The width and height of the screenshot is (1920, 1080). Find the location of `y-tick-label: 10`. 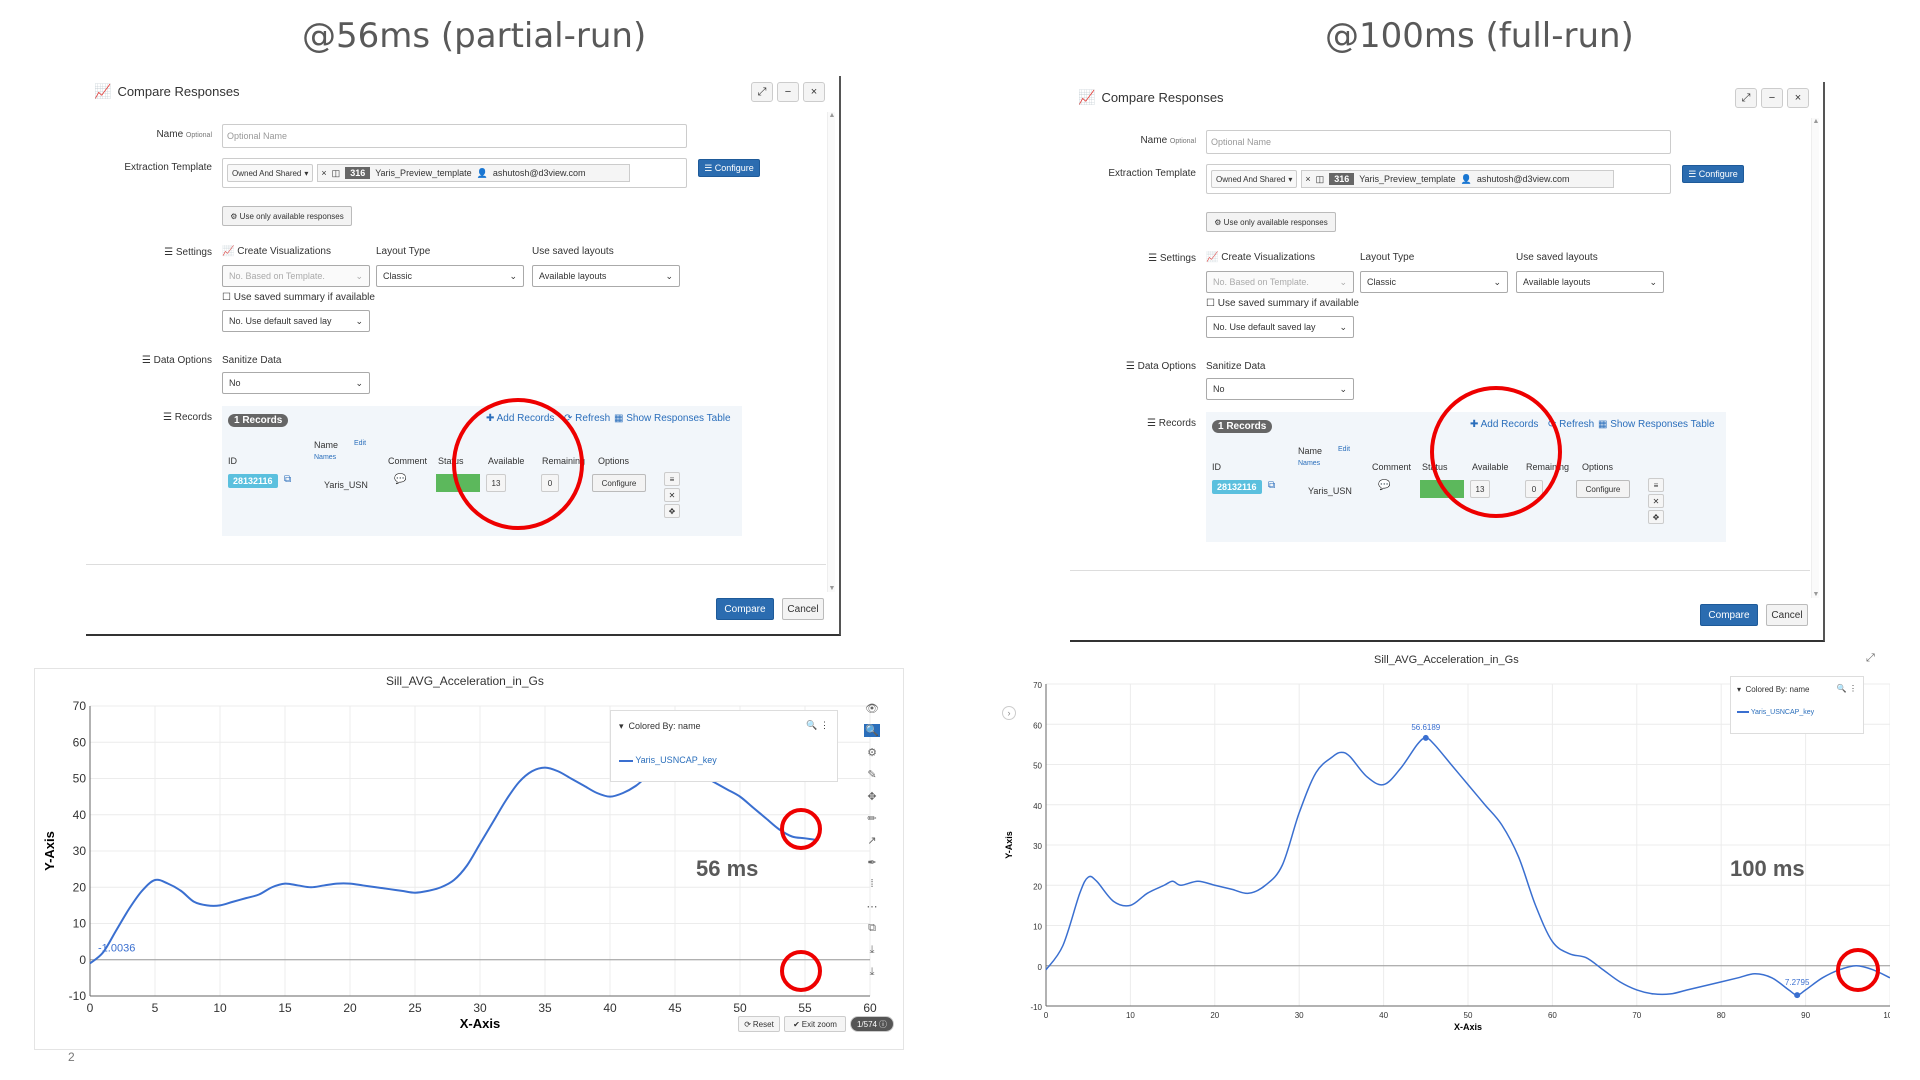

y-tick-label: 10 is located at coordinates (80, 924).